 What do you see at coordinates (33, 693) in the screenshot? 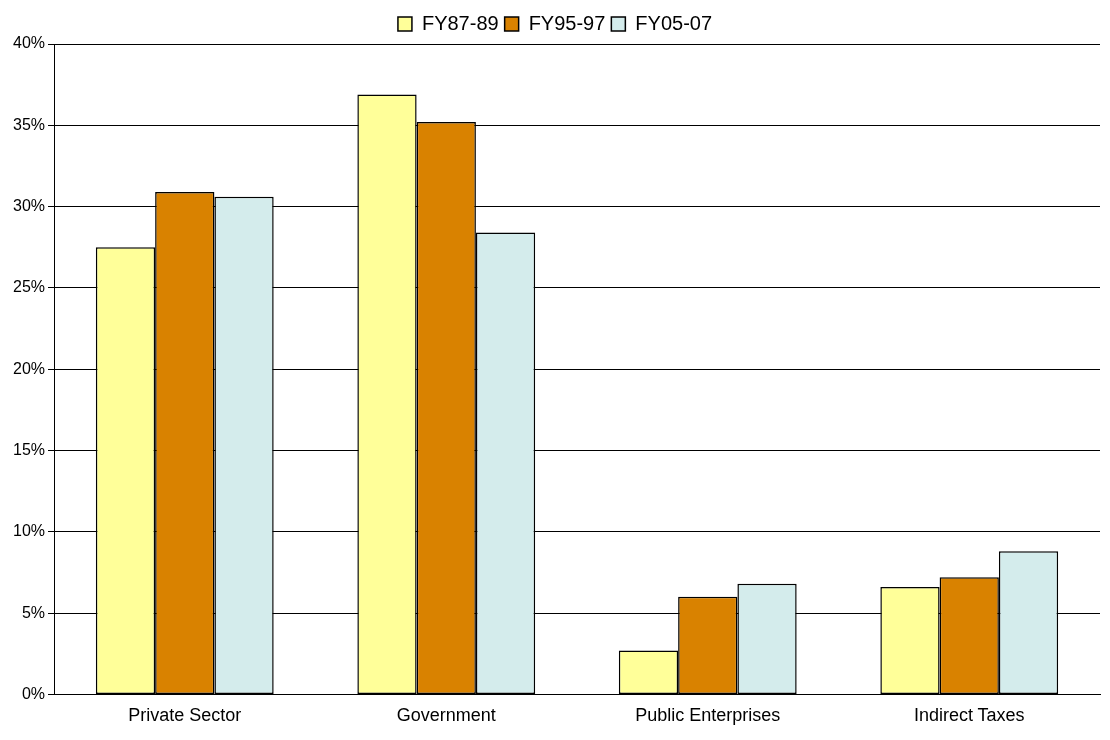
I see `y-tick-label: 0%` at bounding box center [33, 693].